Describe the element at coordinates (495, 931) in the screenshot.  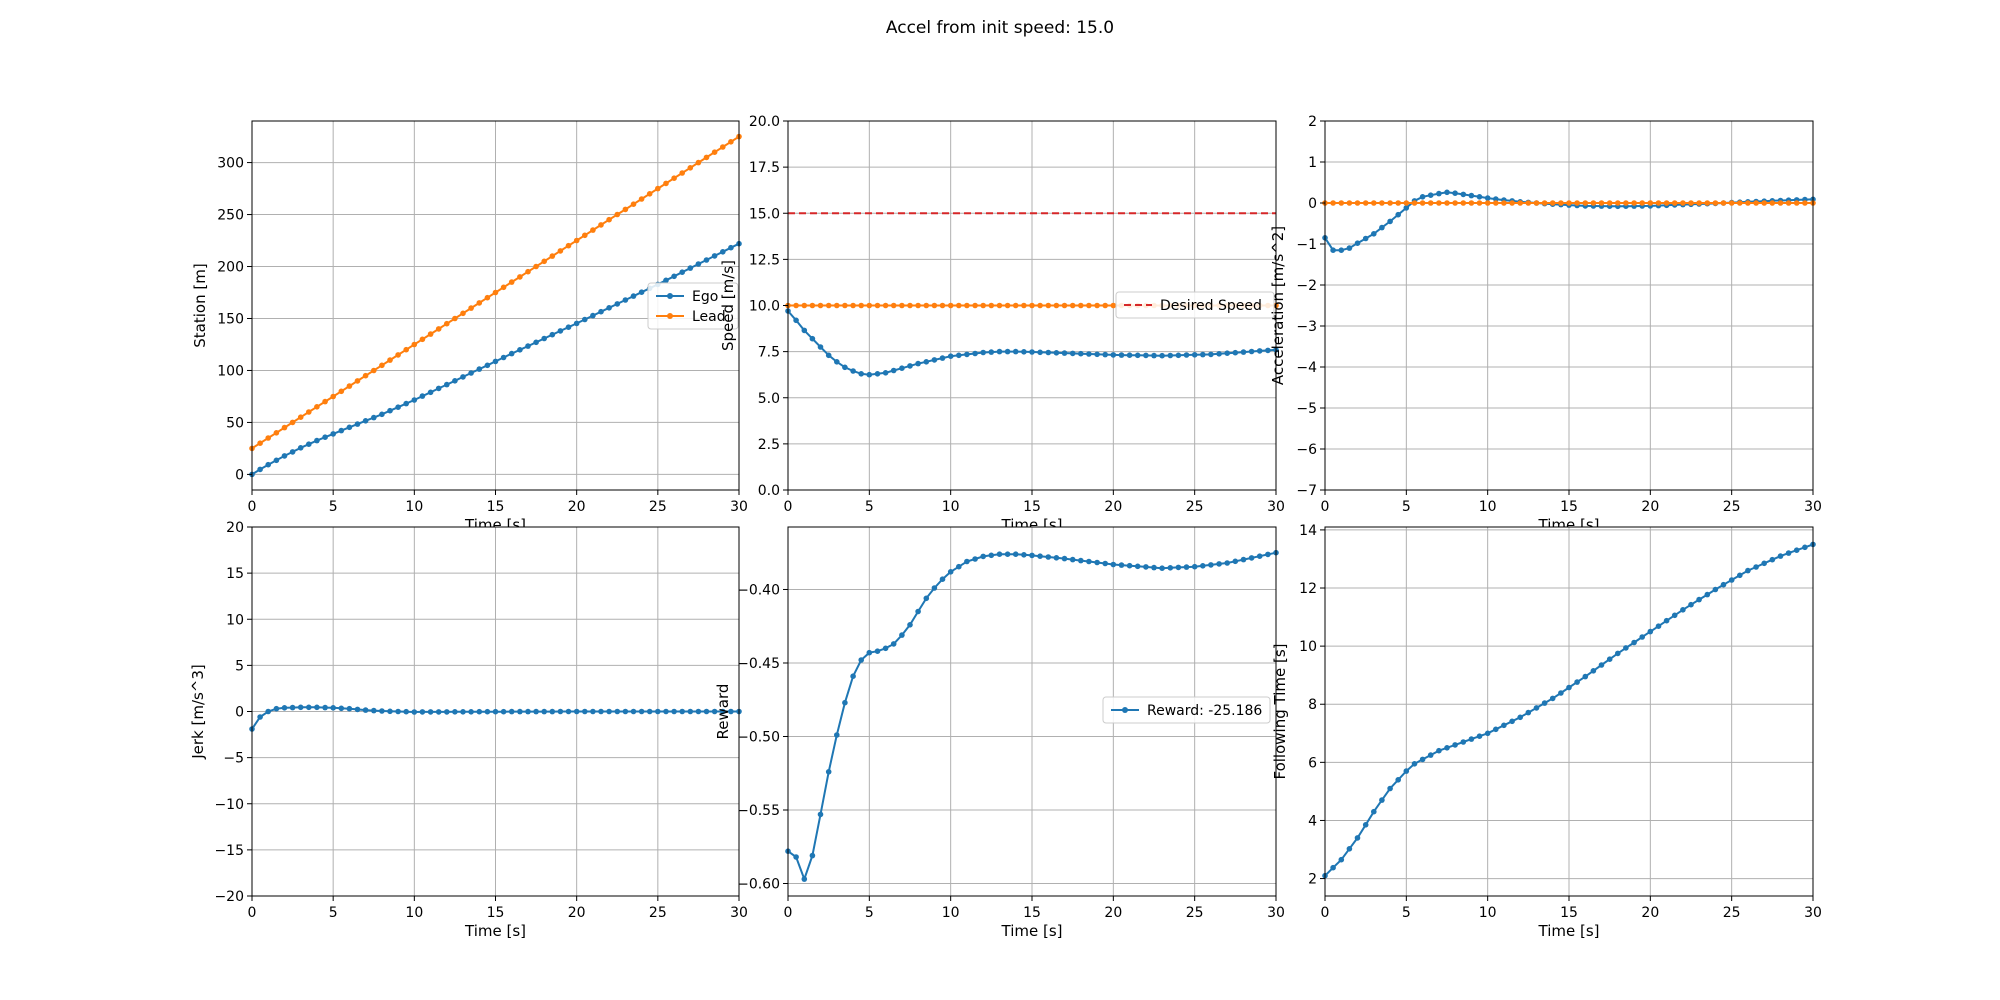
I see `x-axis-label: Time [s]` at that location.